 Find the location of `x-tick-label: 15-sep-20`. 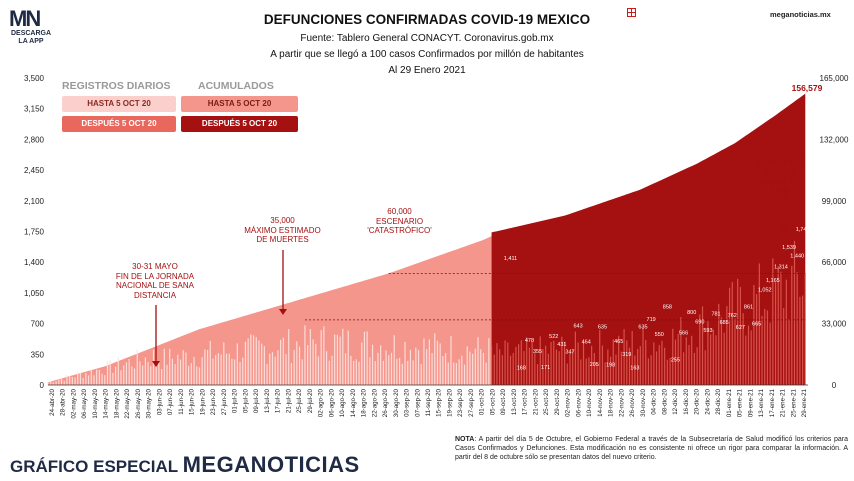

x-tick-label: 15-sep-20 is located at coordinates (439, 402).